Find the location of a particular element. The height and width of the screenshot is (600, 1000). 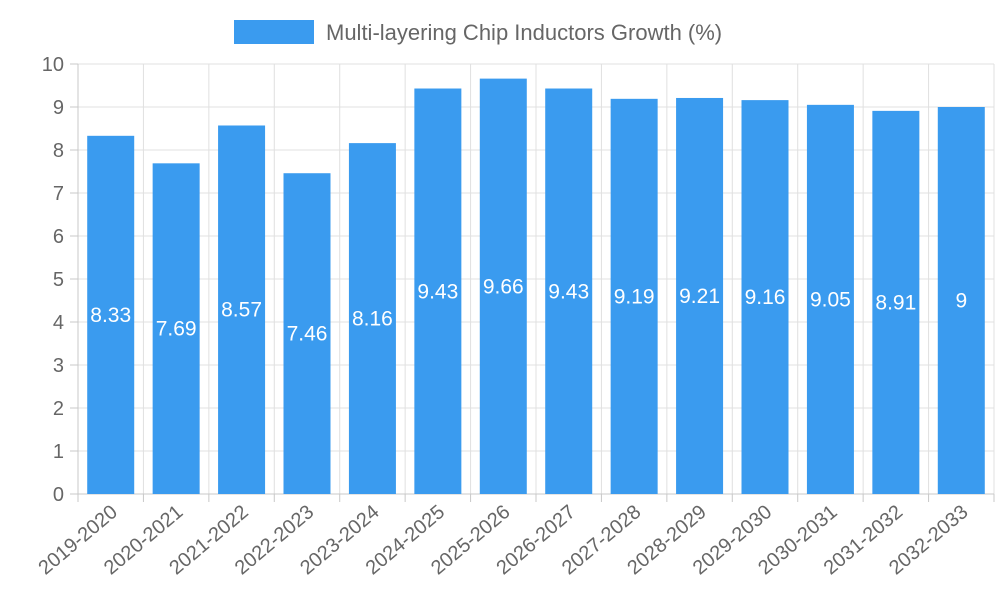

data-label: 8.16 is located at coordinates (372, 319).